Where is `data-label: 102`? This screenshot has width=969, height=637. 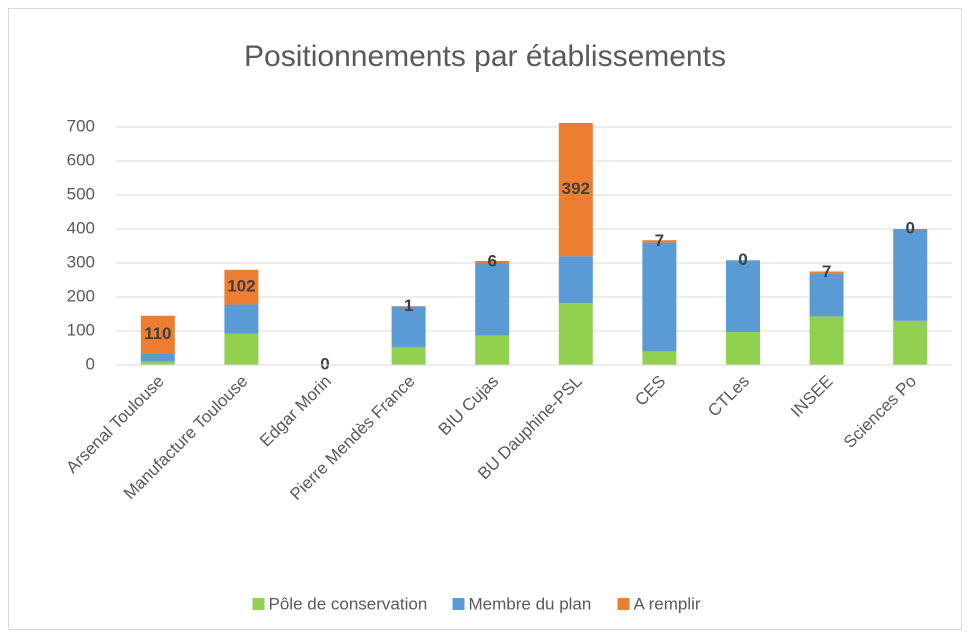
data-label: 102 is located at coordinates (241, 286).